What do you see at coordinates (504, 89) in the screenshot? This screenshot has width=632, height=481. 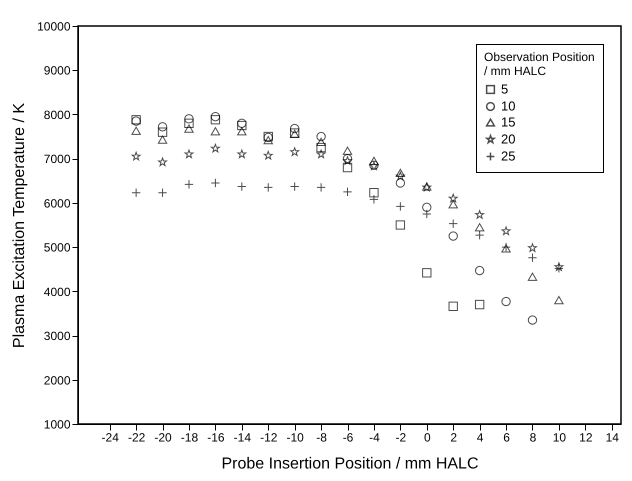 I see `legend-label: 5` at bounding box center [504, 89].